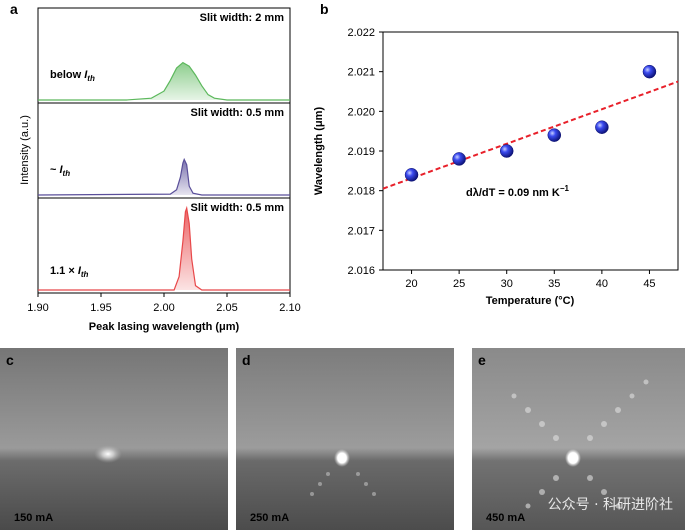 The image size is (685, 530). What do you see at coordinates (565, 188) in the screenshot?
I see `slope-annotation-sup: −1` at bounding box center [565, 188].